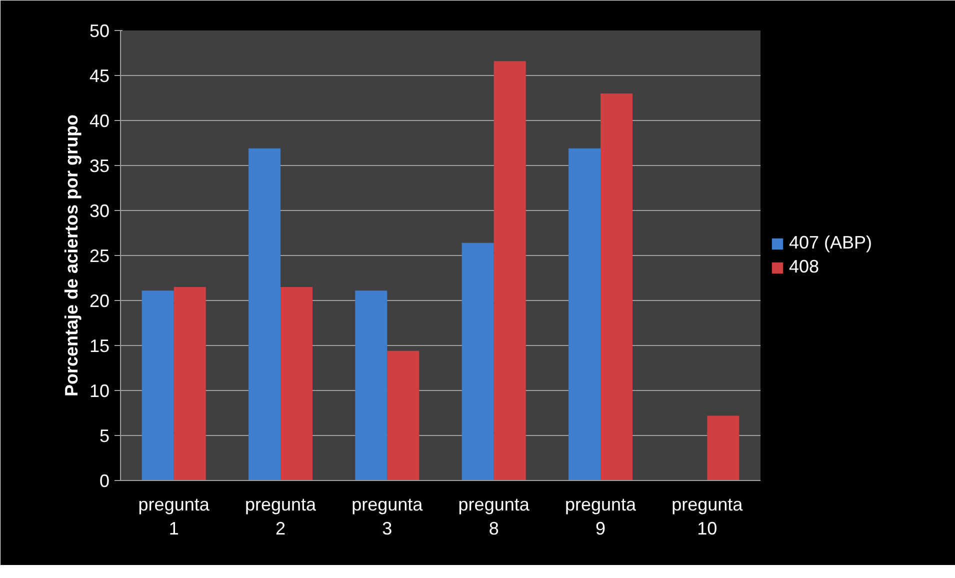 This screenshot has height=578, width=955. What do you see at coordinates (99, 391) in the screenshot?
I see `y-tick-label: 10` at bounding box center [99, 391].